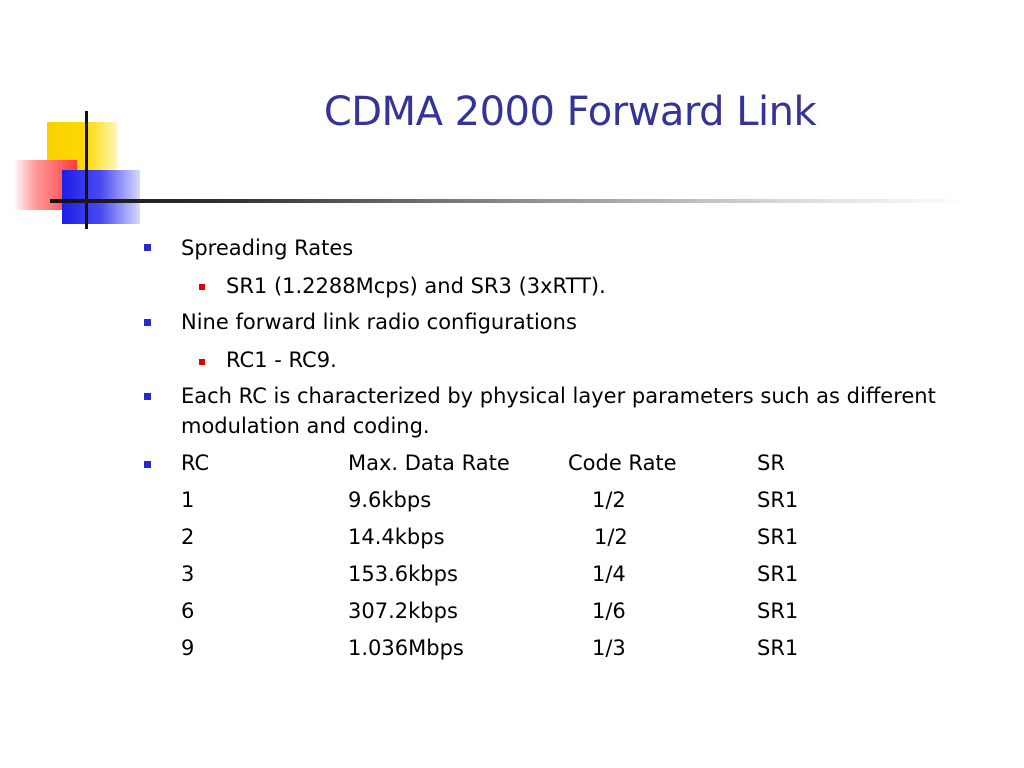 Image resolution: width=1024 pixels, height=768 pixels. Describe the element at coordinates (390, 500) in the screenshot. I see `table-cell-data-rate: 9.6kbps` at that location.